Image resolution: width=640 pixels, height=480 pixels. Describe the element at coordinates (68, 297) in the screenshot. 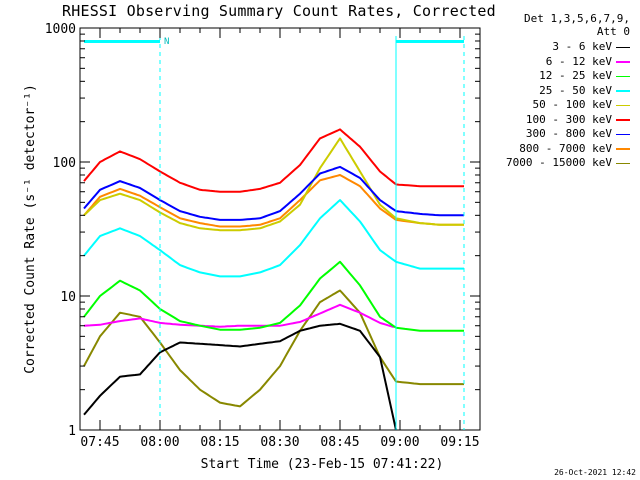

I see `y-tick-label: 10` at that location.